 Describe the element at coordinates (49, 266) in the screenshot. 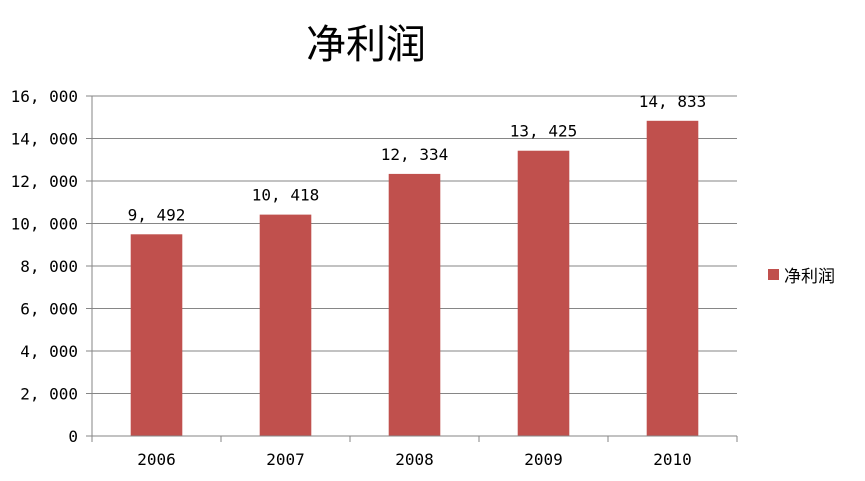

I see `y-tick-label: 8, 000` at that location.